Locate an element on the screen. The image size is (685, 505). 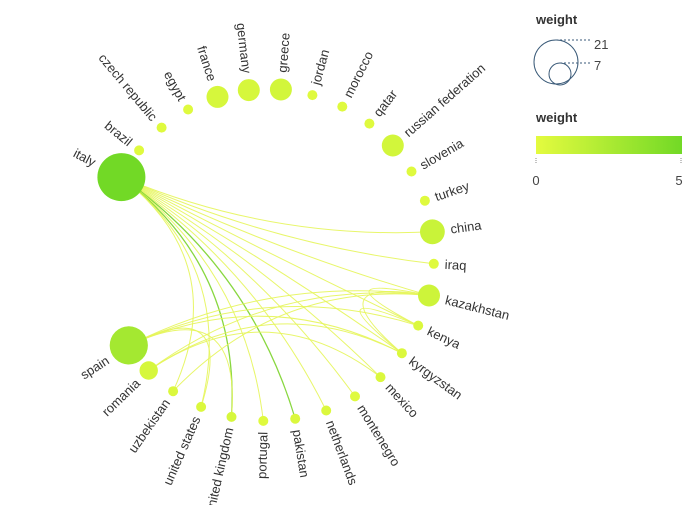
node-russian-federation is located at coordinates (392, 145).